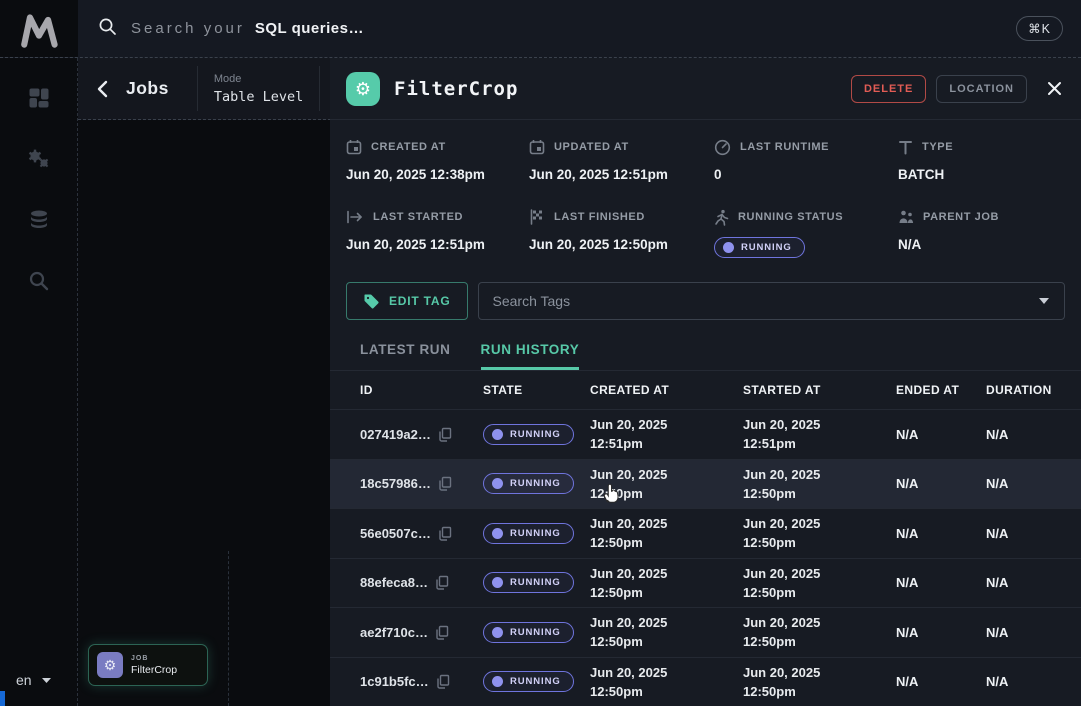  Describe the element at coordinates (705, 632) in the screenshot. I see `table-row: ae2f710c… RUNNING Jun 20, 2025 12:50pm` at that location.